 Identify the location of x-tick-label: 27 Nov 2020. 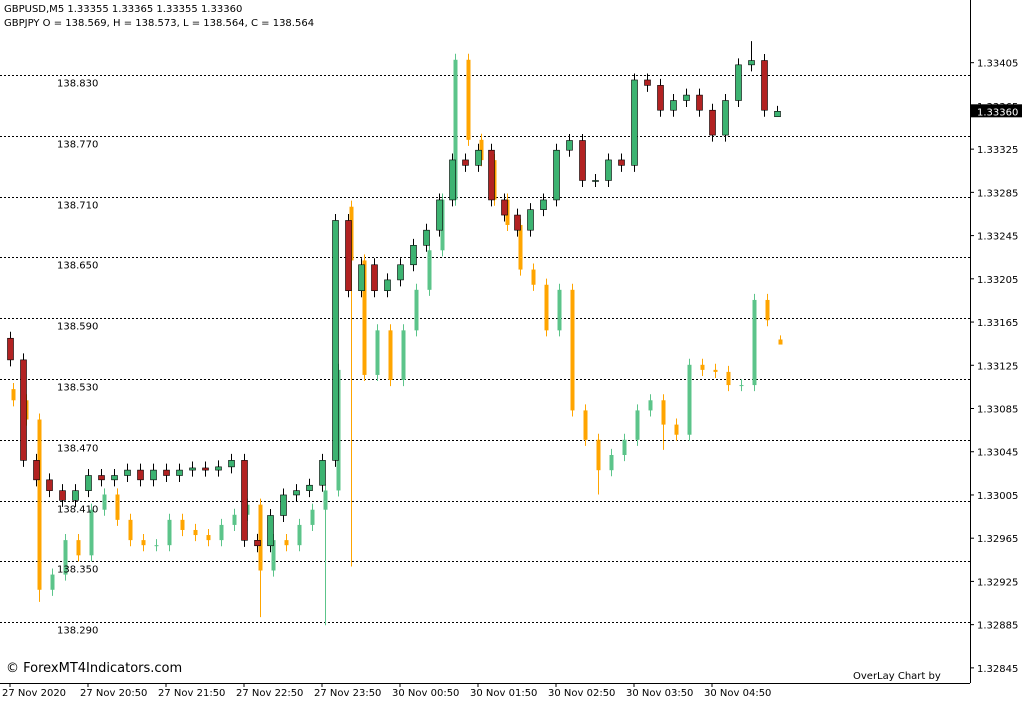
(34, 693).